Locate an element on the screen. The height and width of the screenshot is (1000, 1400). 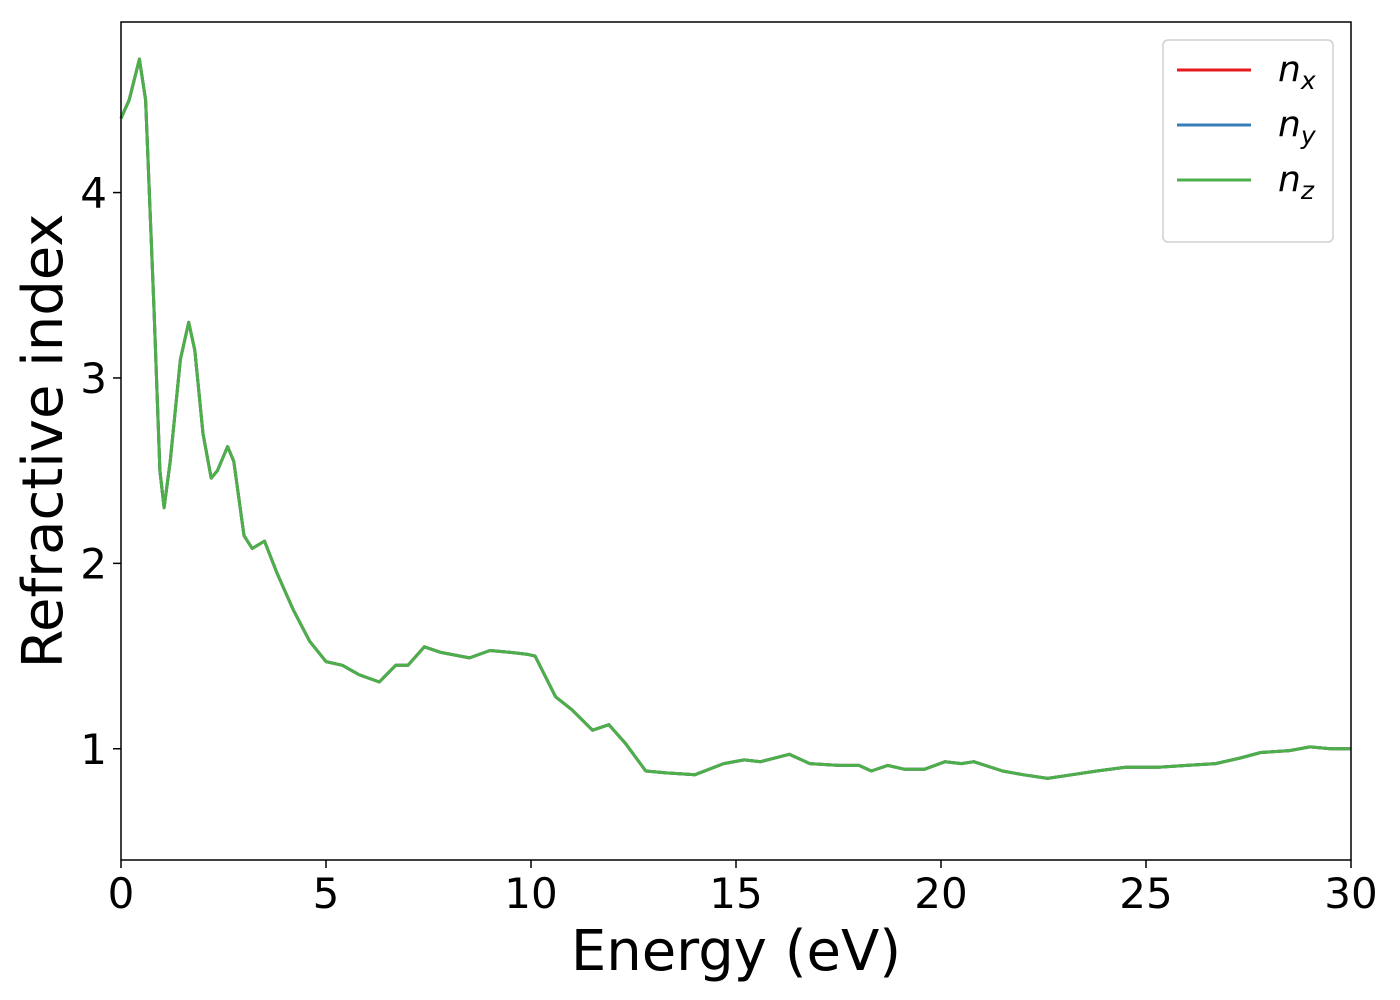
x-tick-label: 10 is located at coordinates (530, 893).